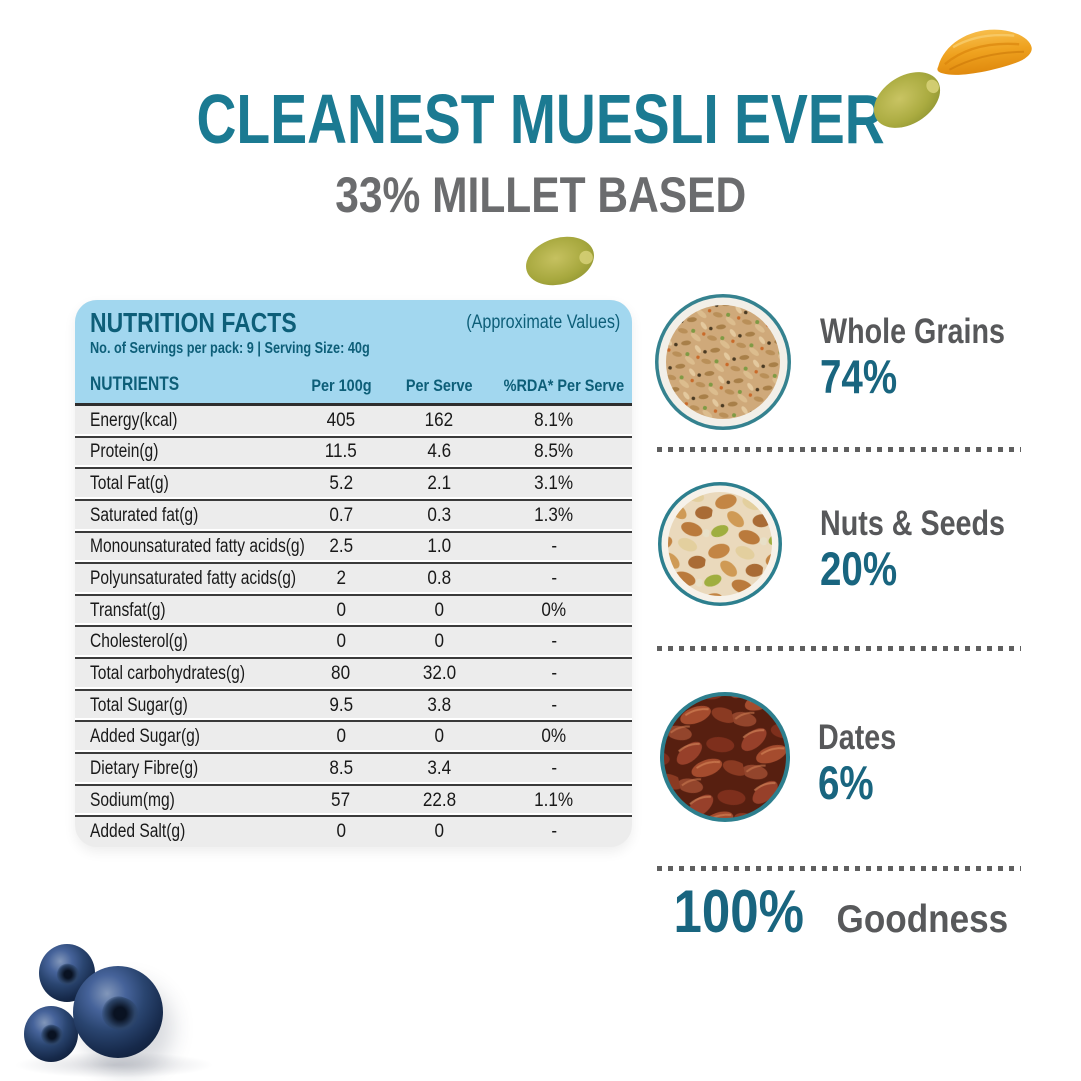 This screenshot has height=1081, width=1081. I want to click on per-100g-value: 57, so click(341, 800).